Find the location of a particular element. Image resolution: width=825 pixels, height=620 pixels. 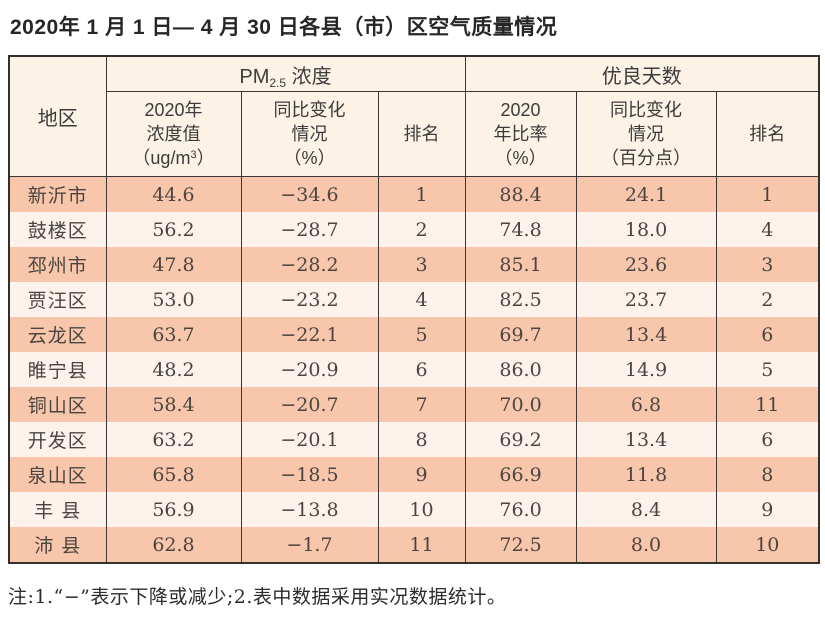

region-cell: 泉山区 is located at coordinates (57, 474).